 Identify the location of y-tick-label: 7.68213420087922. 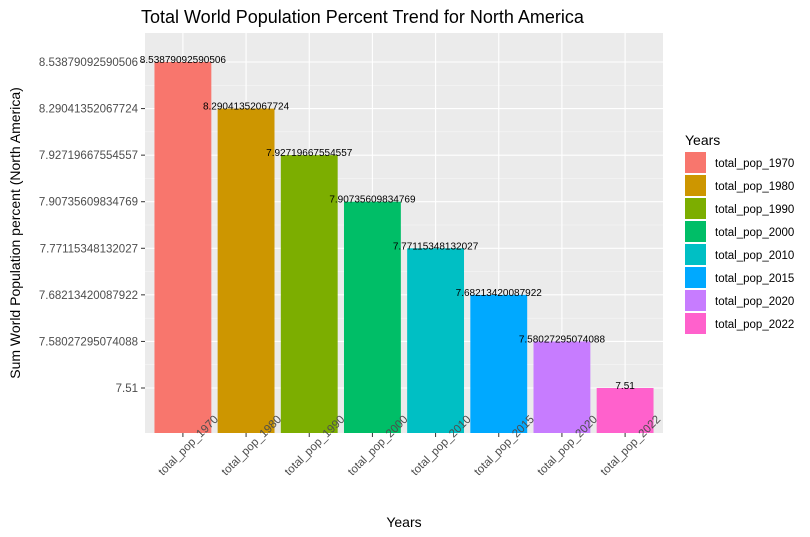
(88, 296).